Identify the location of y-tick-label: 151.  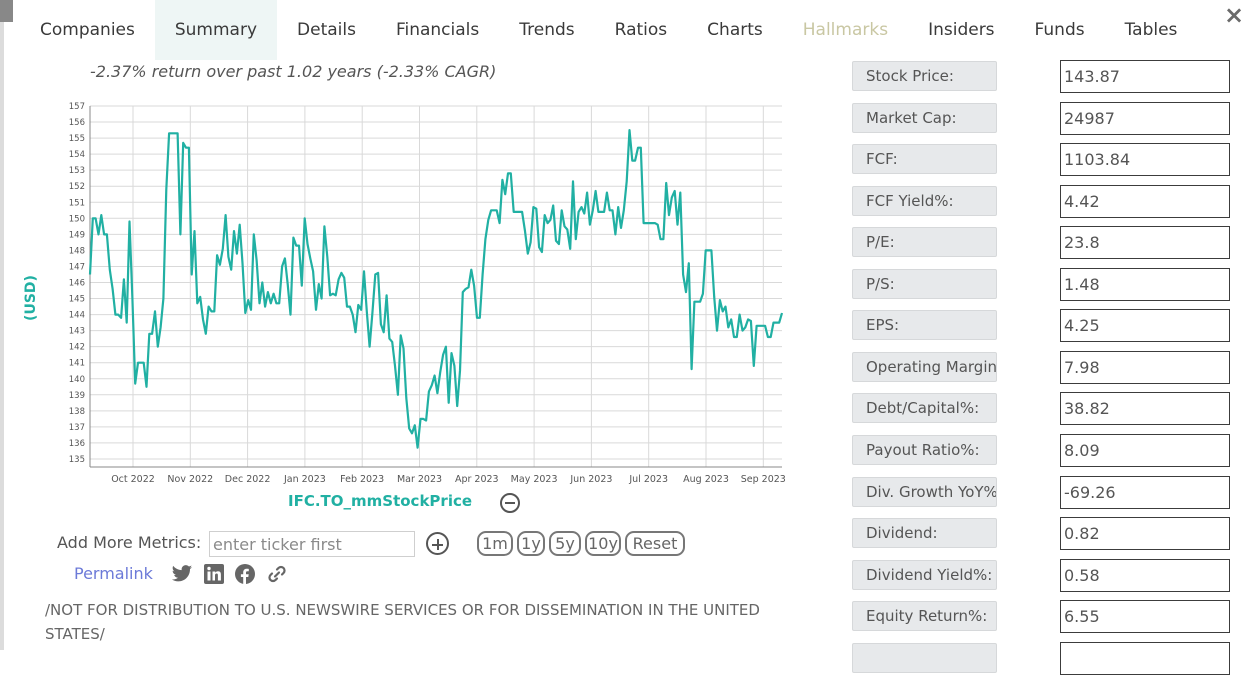
(77, 203).